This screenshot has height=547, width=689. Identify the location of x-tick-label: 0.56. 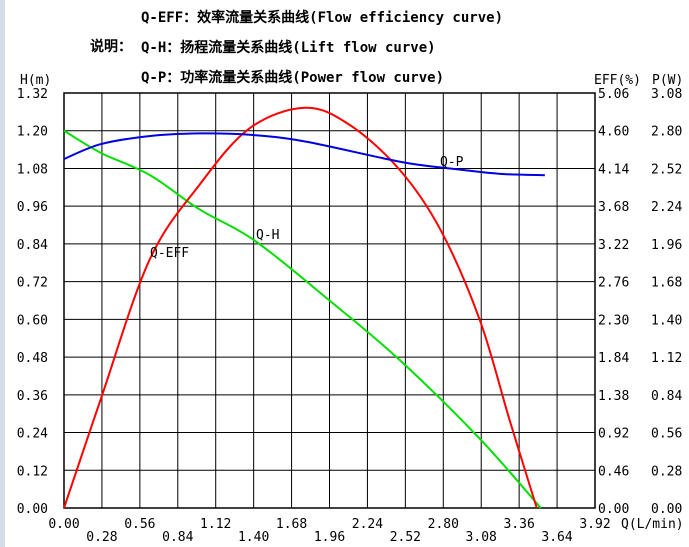
(139, 524).